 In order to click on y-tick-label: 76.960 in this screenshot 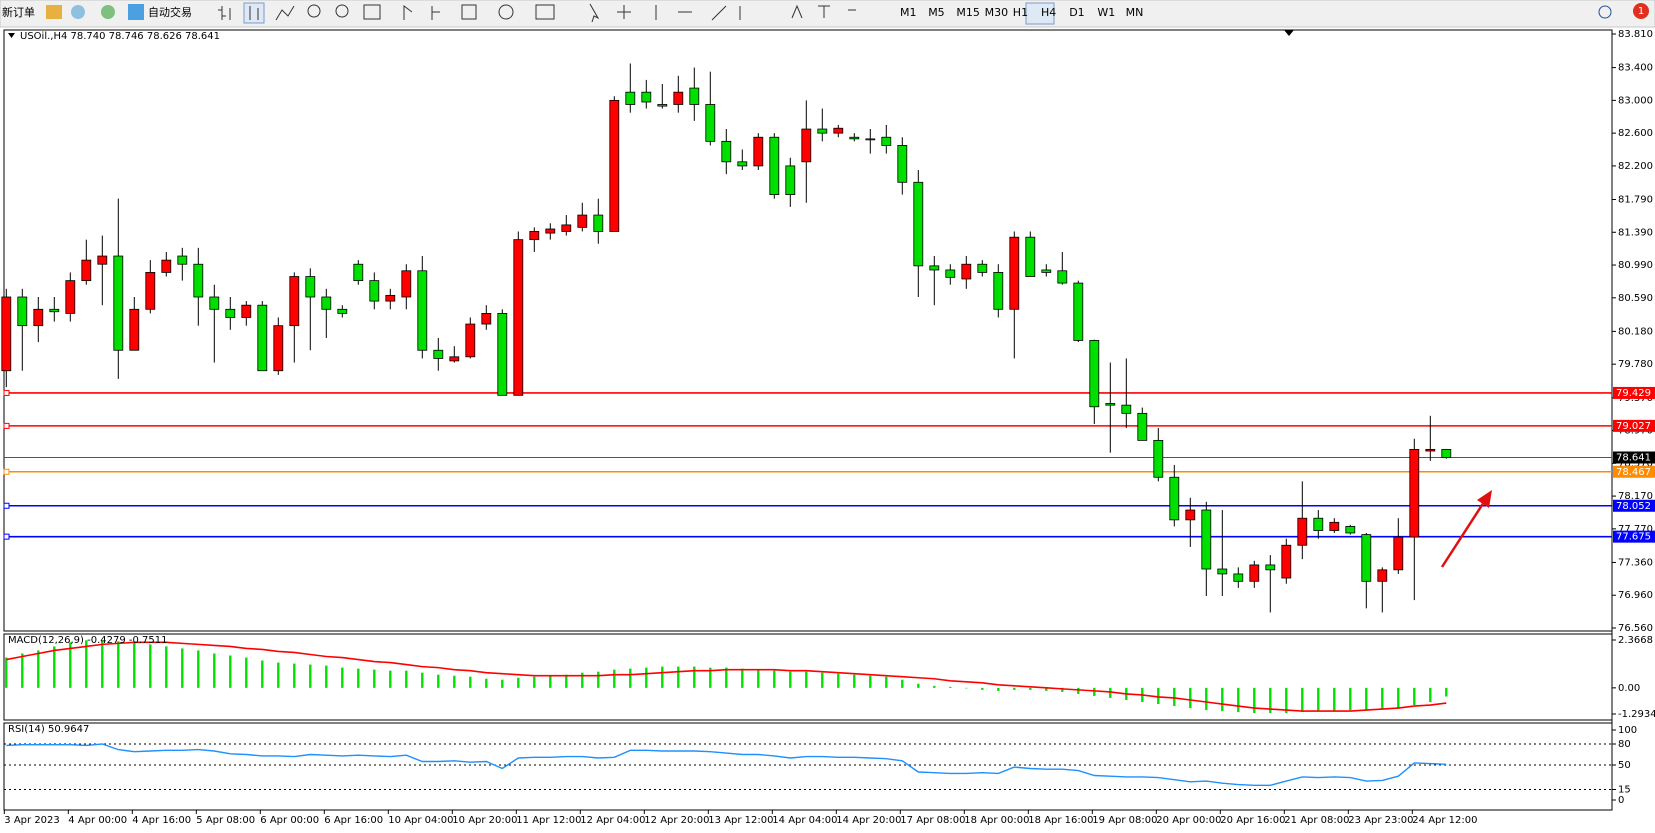, I will do `click(1635, 595)`.